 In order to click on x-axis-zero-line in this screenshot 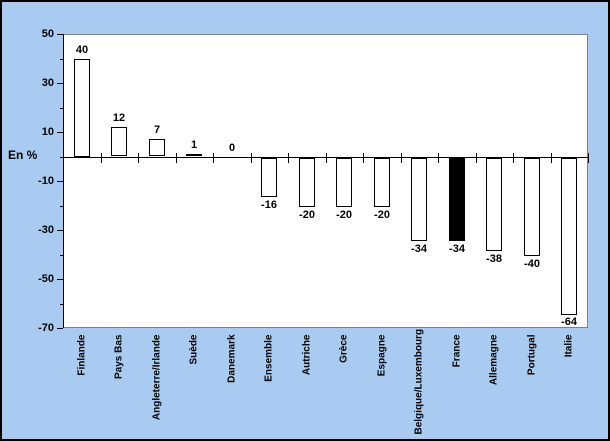, I will do `click(325, 157)`.